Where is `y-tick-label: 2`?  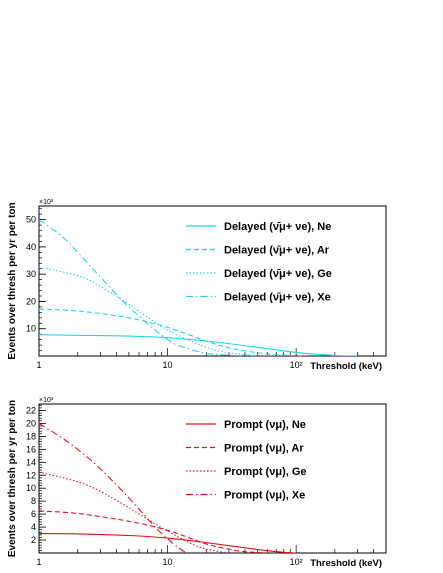 y-tick-label: 2 is located at coordinates (33, 540).